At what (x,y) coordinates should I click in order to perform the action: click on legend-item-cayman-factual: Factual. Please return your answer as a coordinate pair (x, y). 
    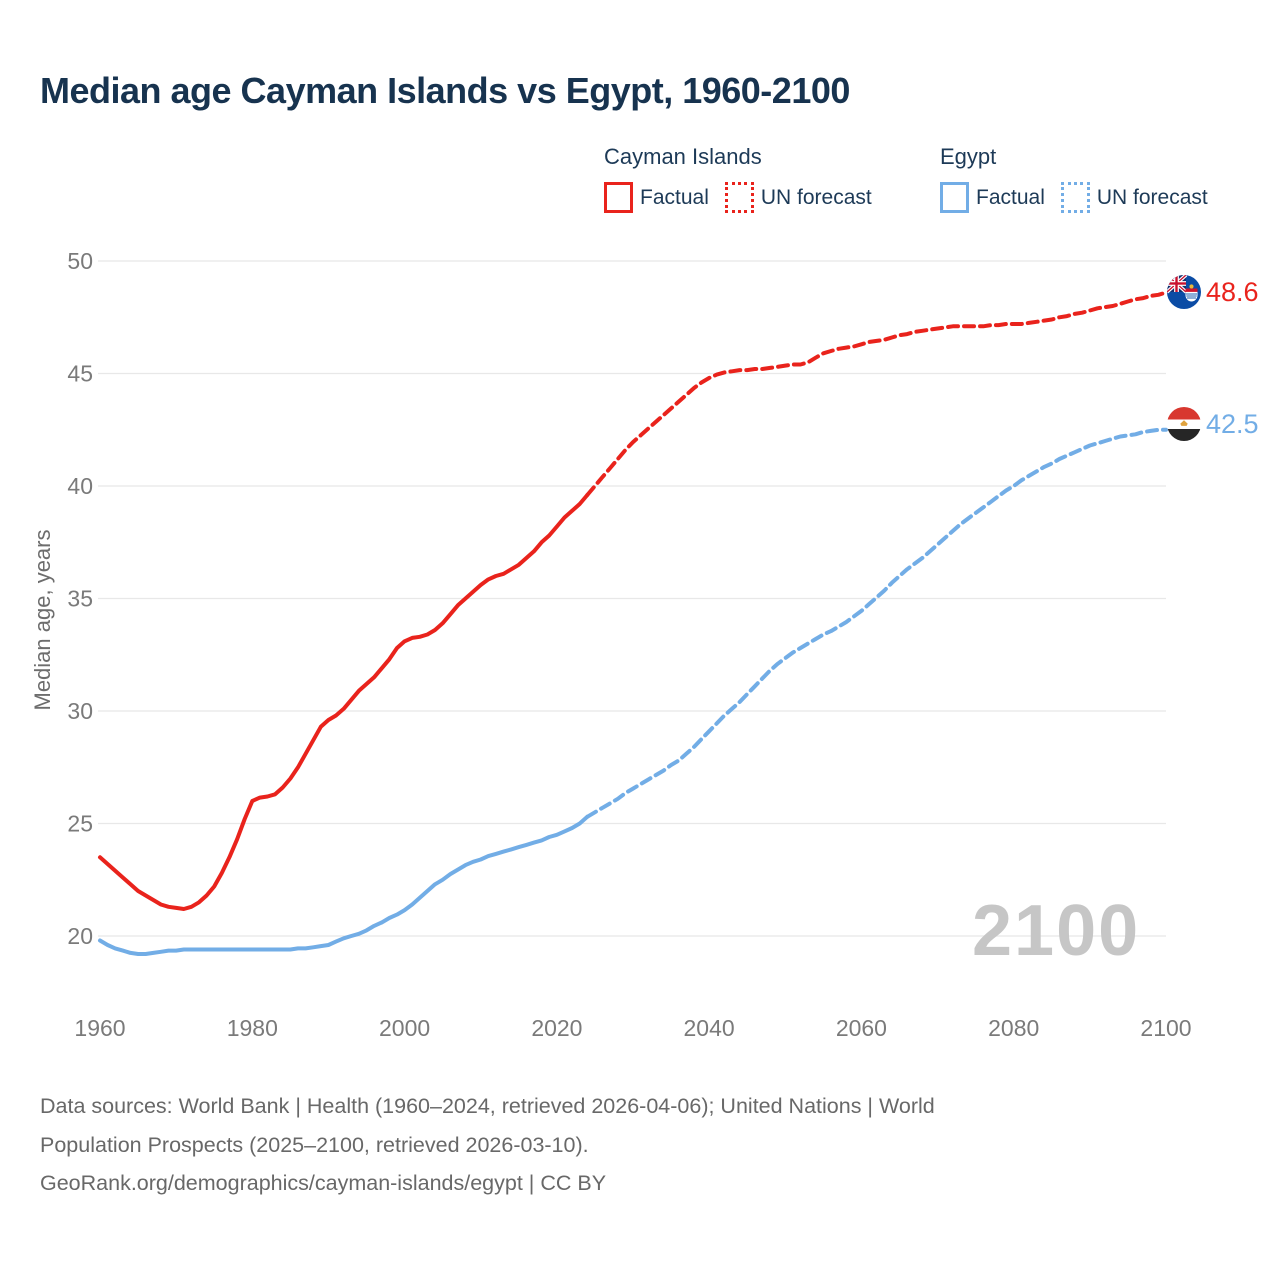
    Looking at the image, I should click on (656, 197).